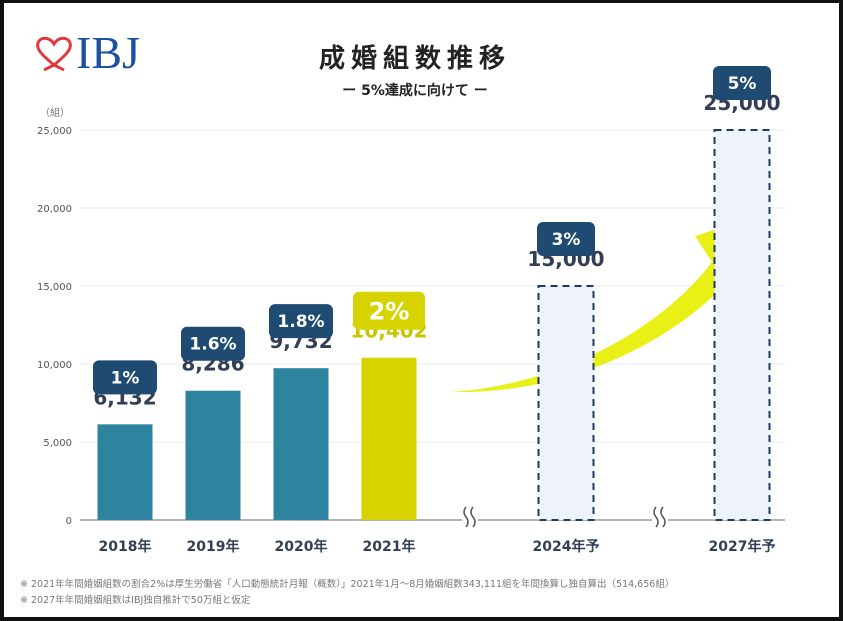 This screenshot has width=843, height=621. What do you see at coordinates (566, 546) in the screenshot?
I see `x-tick-label: 2024年予` at bounding box center [566, 546].